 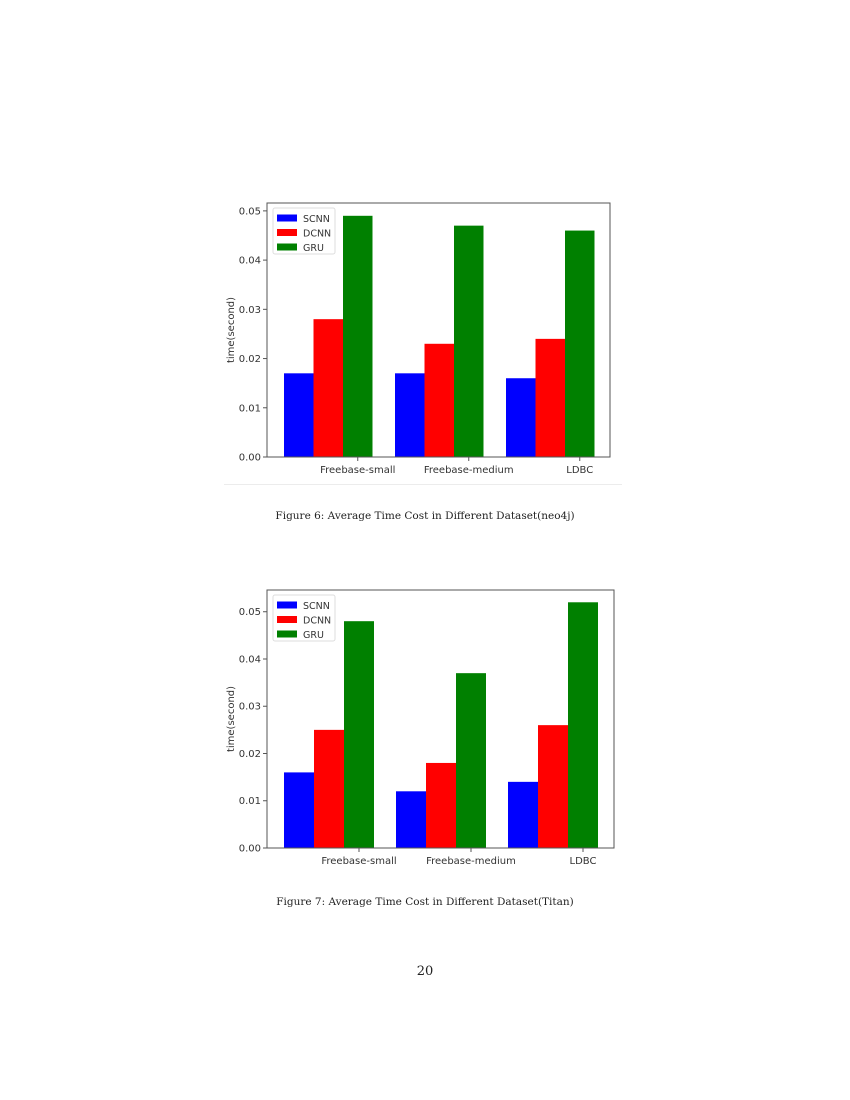 What do you see at coordinates (425, 971) in the screenshot?
I see `page-number: 20` at bounding box center [425, 971].